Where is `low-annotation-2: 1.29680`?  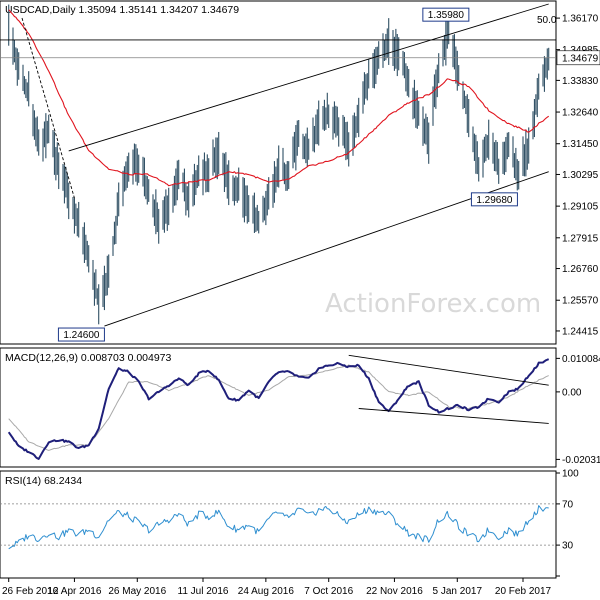 low-annotation-2: 1.29680 is located at coordinates (494, 200).